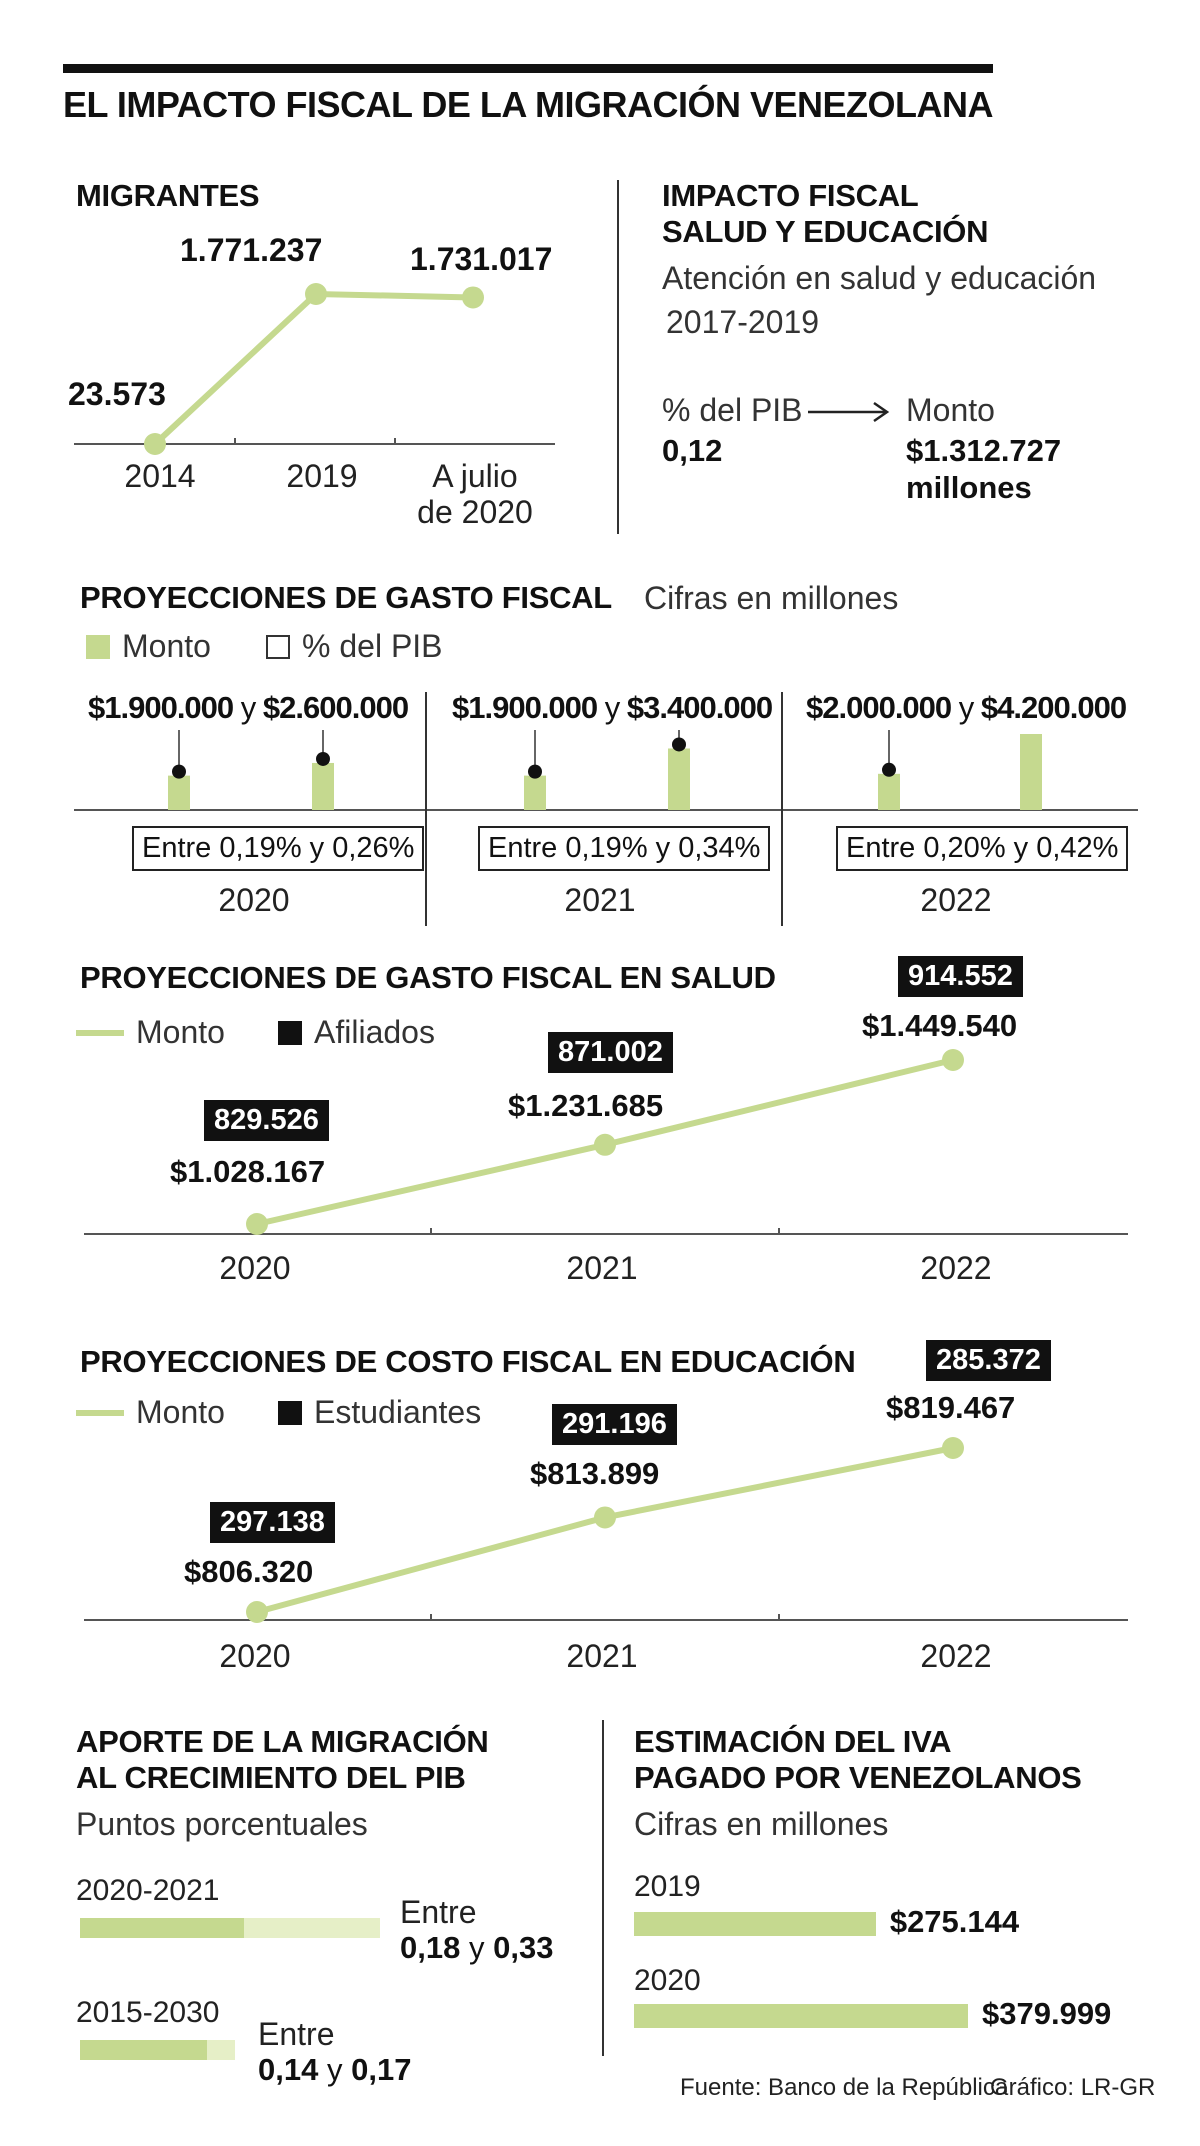 The width and height of the screenshot is (1200, 2146). I want to click on proy-2020-y: y, so click(248, 707).